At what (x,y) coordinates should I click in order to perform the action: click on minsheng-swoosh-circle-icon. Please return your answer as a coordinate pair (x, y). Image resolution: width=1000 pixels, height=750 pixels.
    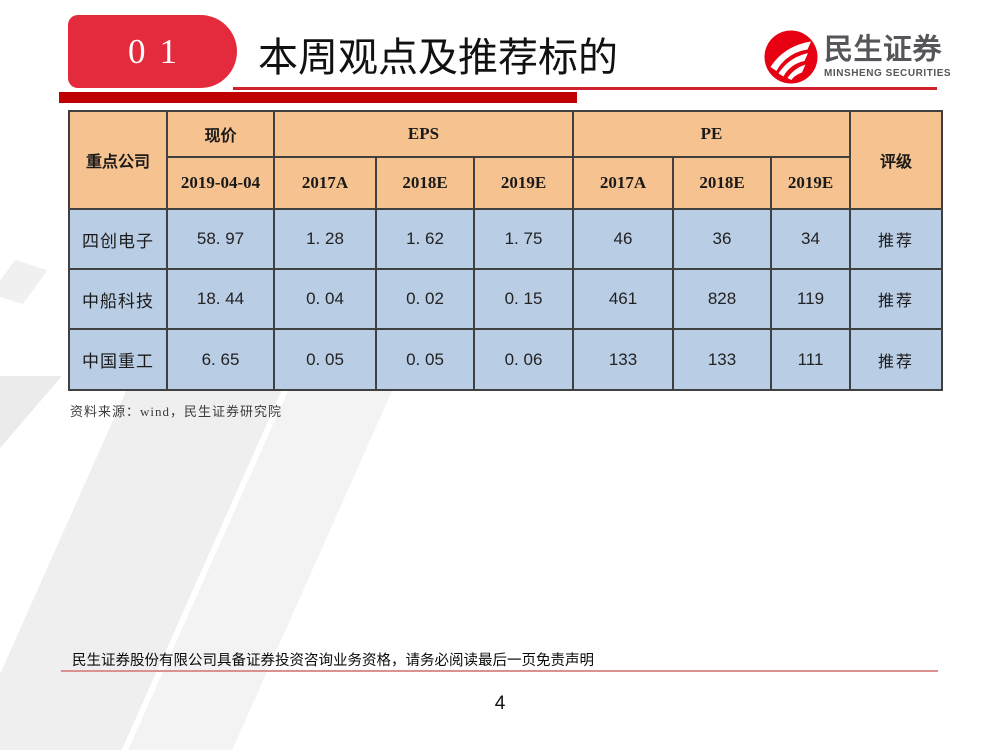
    Looking at the image, I should click on (791, 57).